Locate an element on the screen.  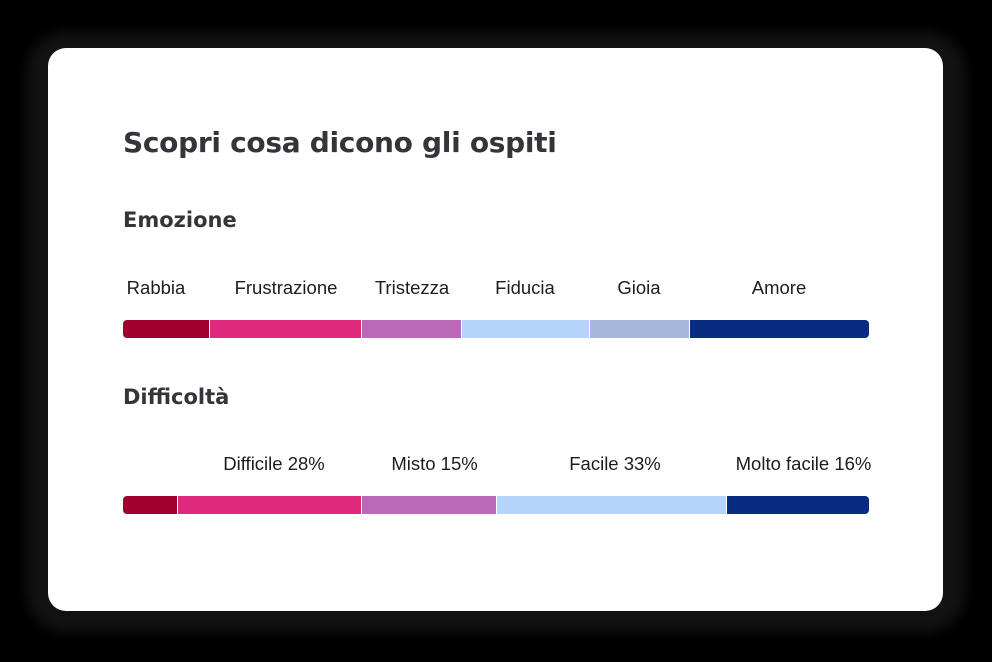
emotion-segment-label: Rabbia is located at coordinates (156, 287).